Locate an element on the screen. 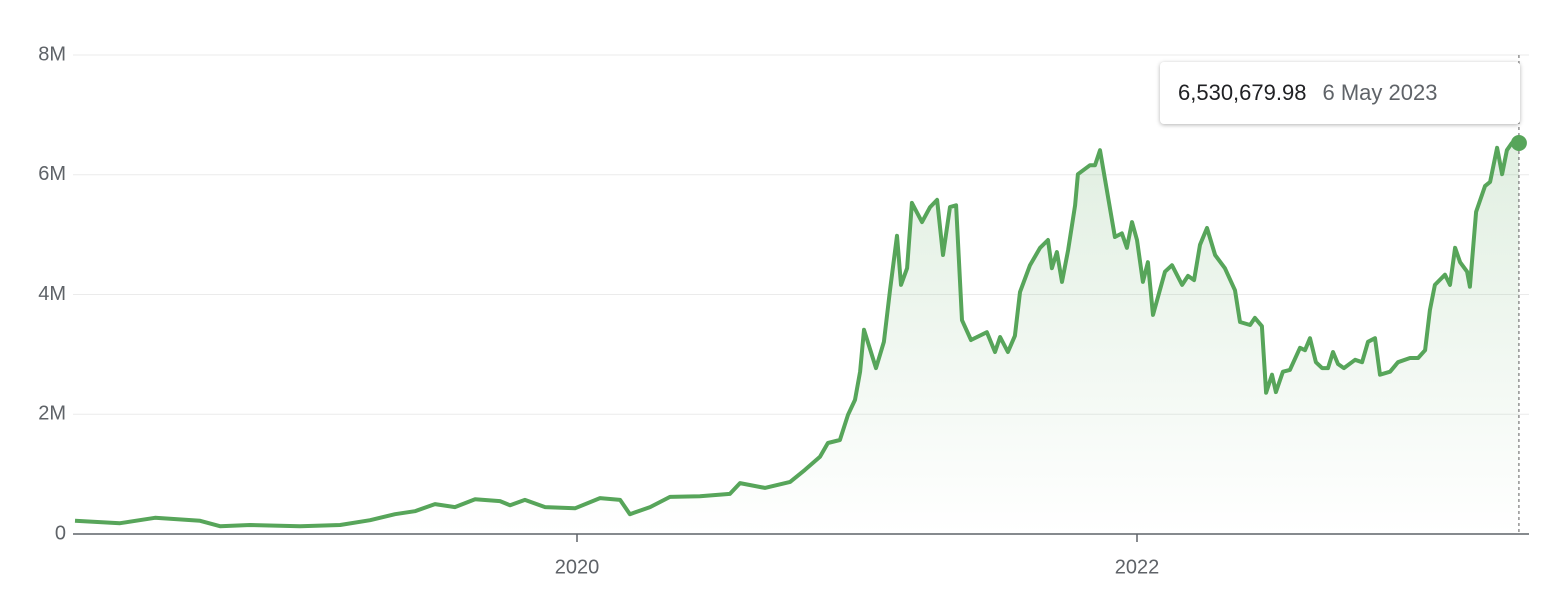 The width and height of the screenshot is (1548, 598). tooltip-date: 6 May 2023 is located at coordinates (1380, 92).